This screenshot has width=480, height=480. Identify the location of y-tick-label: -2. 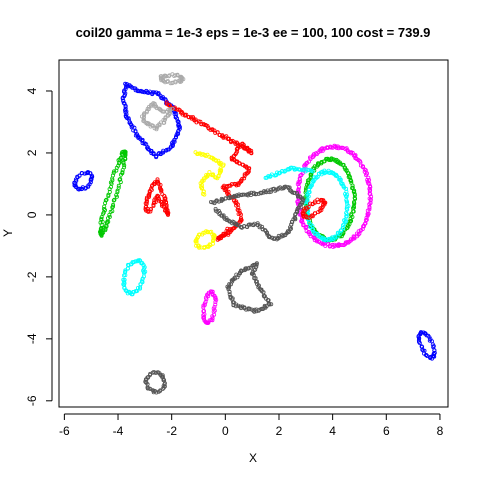
(32, 276).